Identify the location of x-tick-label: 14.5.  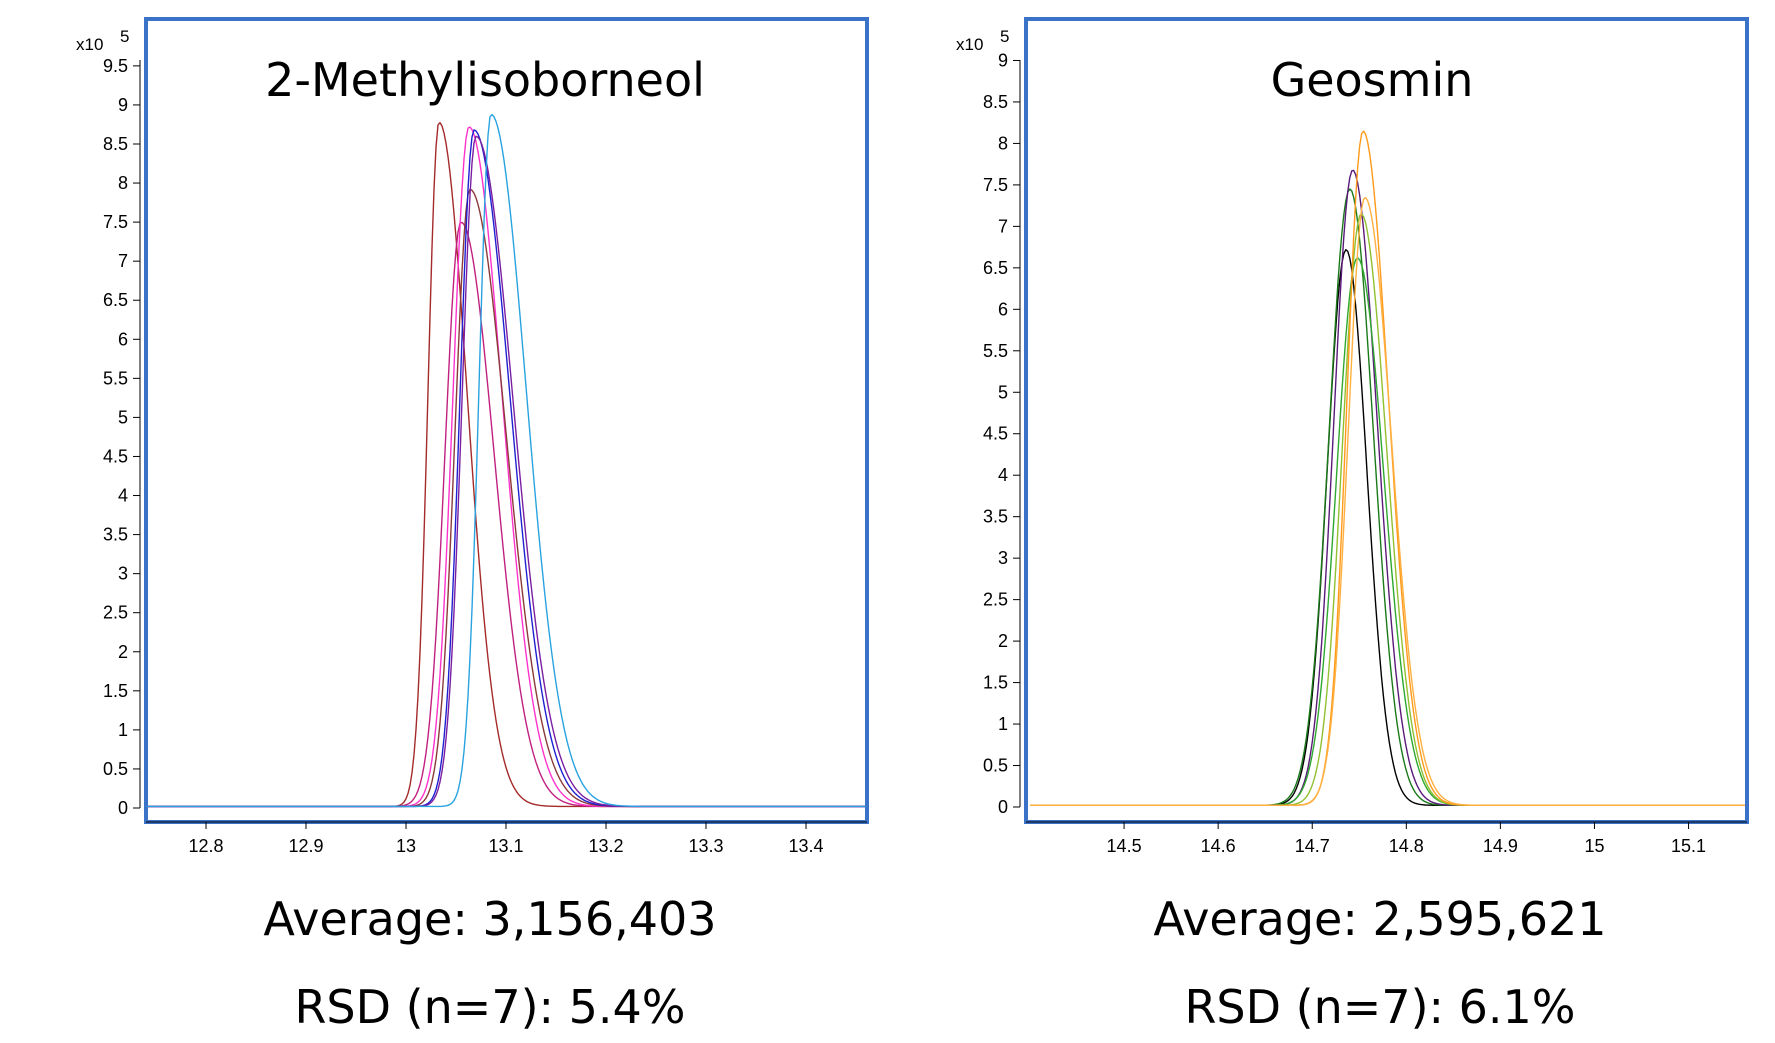
(1124, 846).